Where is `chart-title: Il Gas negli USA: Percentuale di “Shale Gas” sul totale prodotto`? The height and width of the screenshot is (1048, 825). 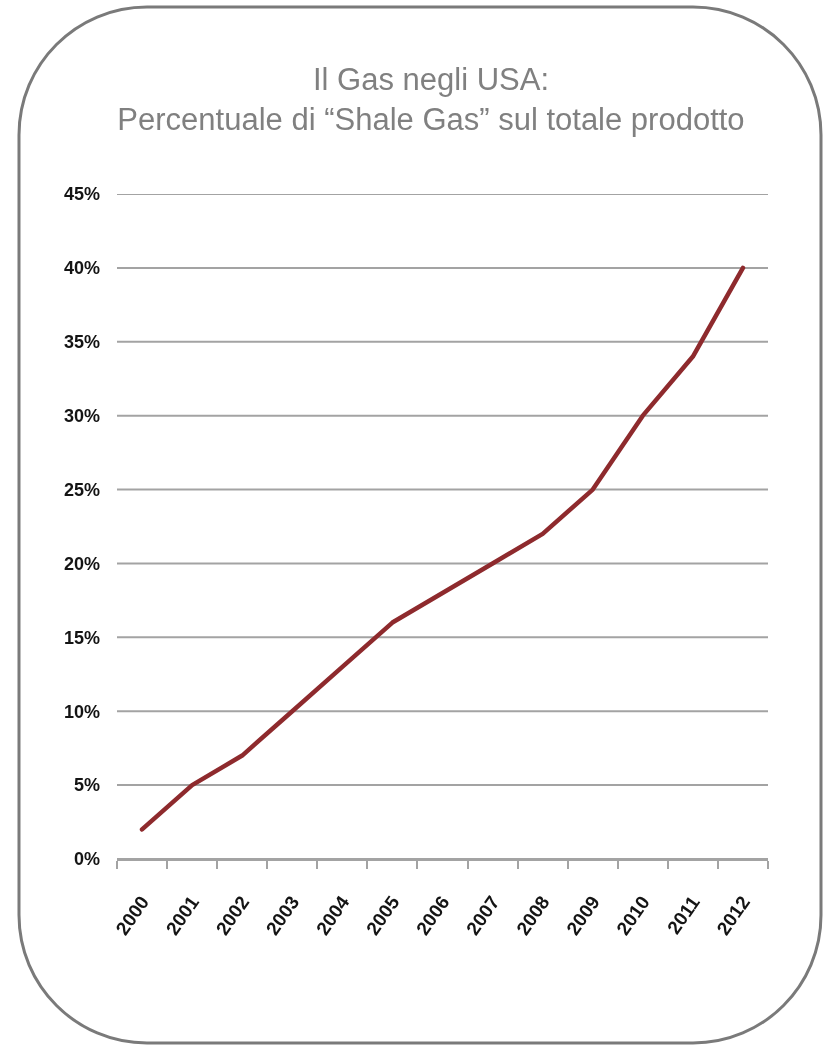 chart-title: Il Gas negli USA: Percentuale di “Shale Gas” sul totale prodotto is located at coordinates (431, 100).